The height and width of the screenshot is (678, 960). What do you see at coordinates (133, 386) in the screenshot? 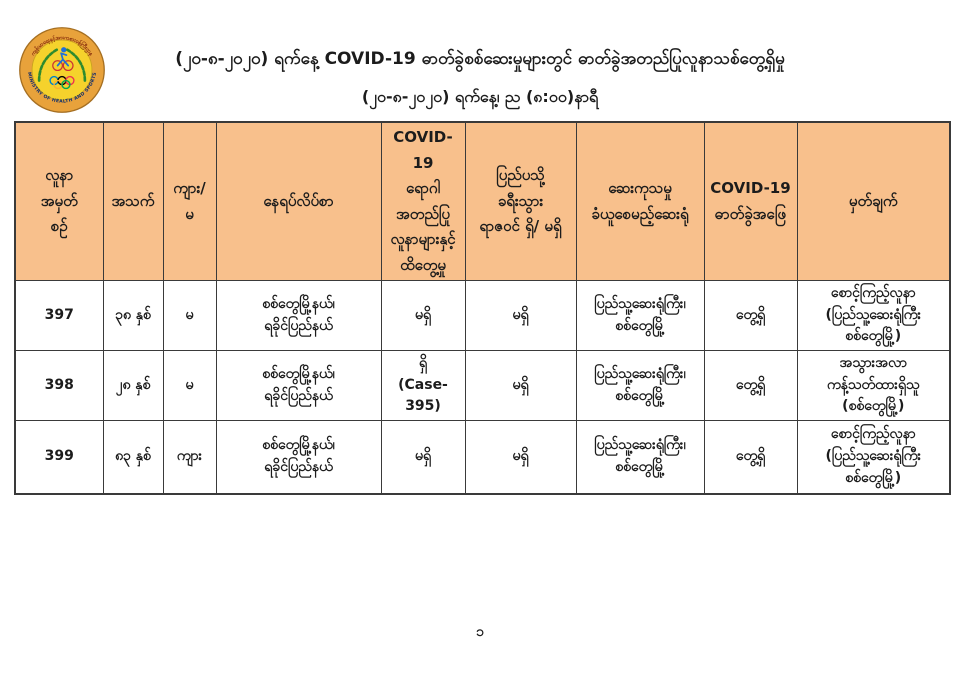
I see `cell-age: ၂၈ နှစ်` at bounding box center [133, 386].